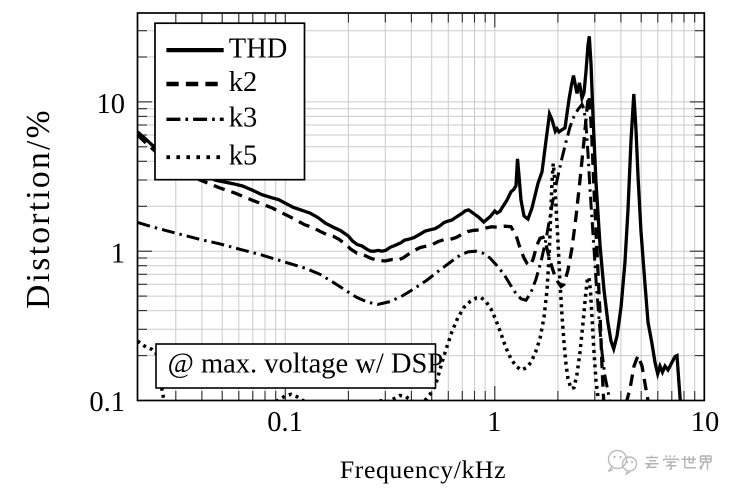  What do you see at coordinates (423, 469) in the screenshot?
I see `svg-text: Frequency/kHz` at bounding box center [423, 469].